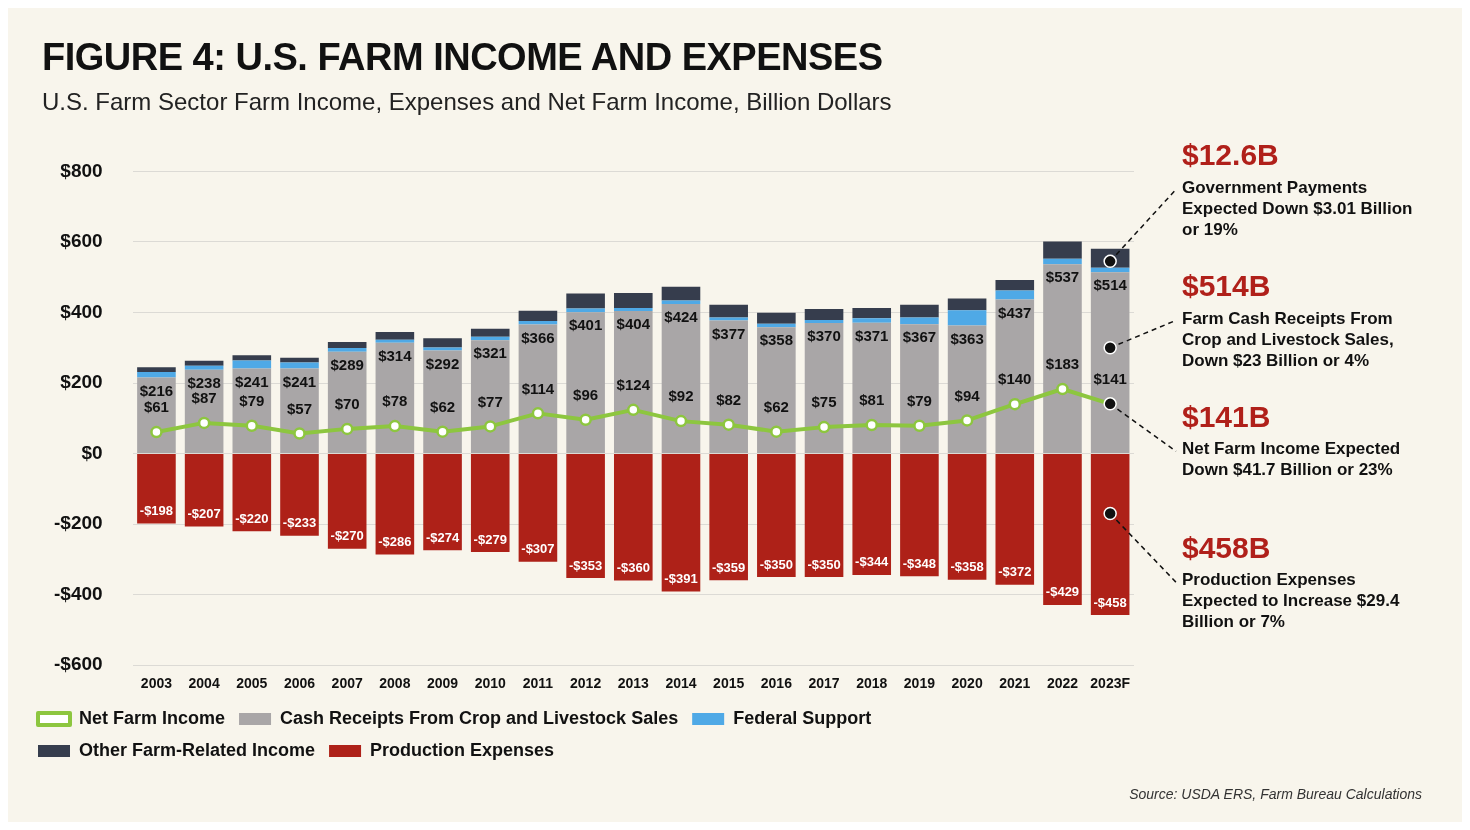 The image size is (1470, 830). I want to click on x-tick-label: 2008, so click(395, 683).